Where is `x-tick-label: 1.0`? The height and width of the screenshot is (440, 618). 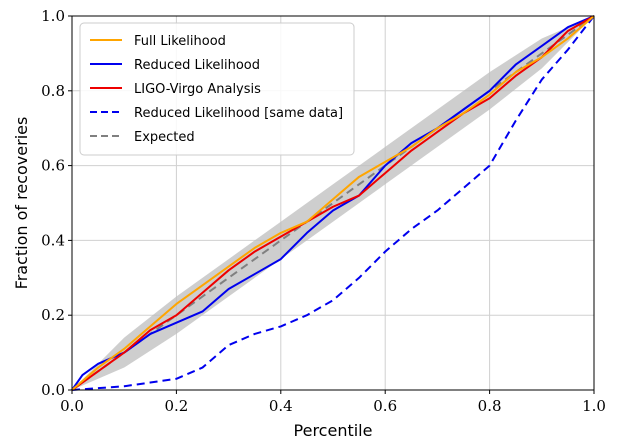
x-tick-label: 1.0 is located at coordinates (594, 406).